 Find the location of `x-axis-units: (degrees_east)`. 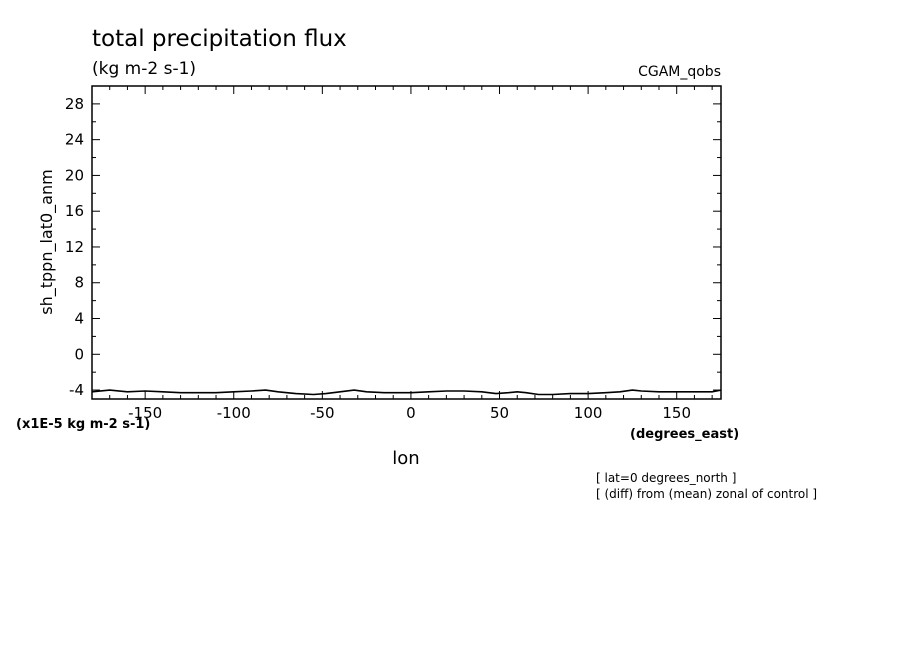

x-axis-units: (degrees_east) is located at coordinates (684, 434).